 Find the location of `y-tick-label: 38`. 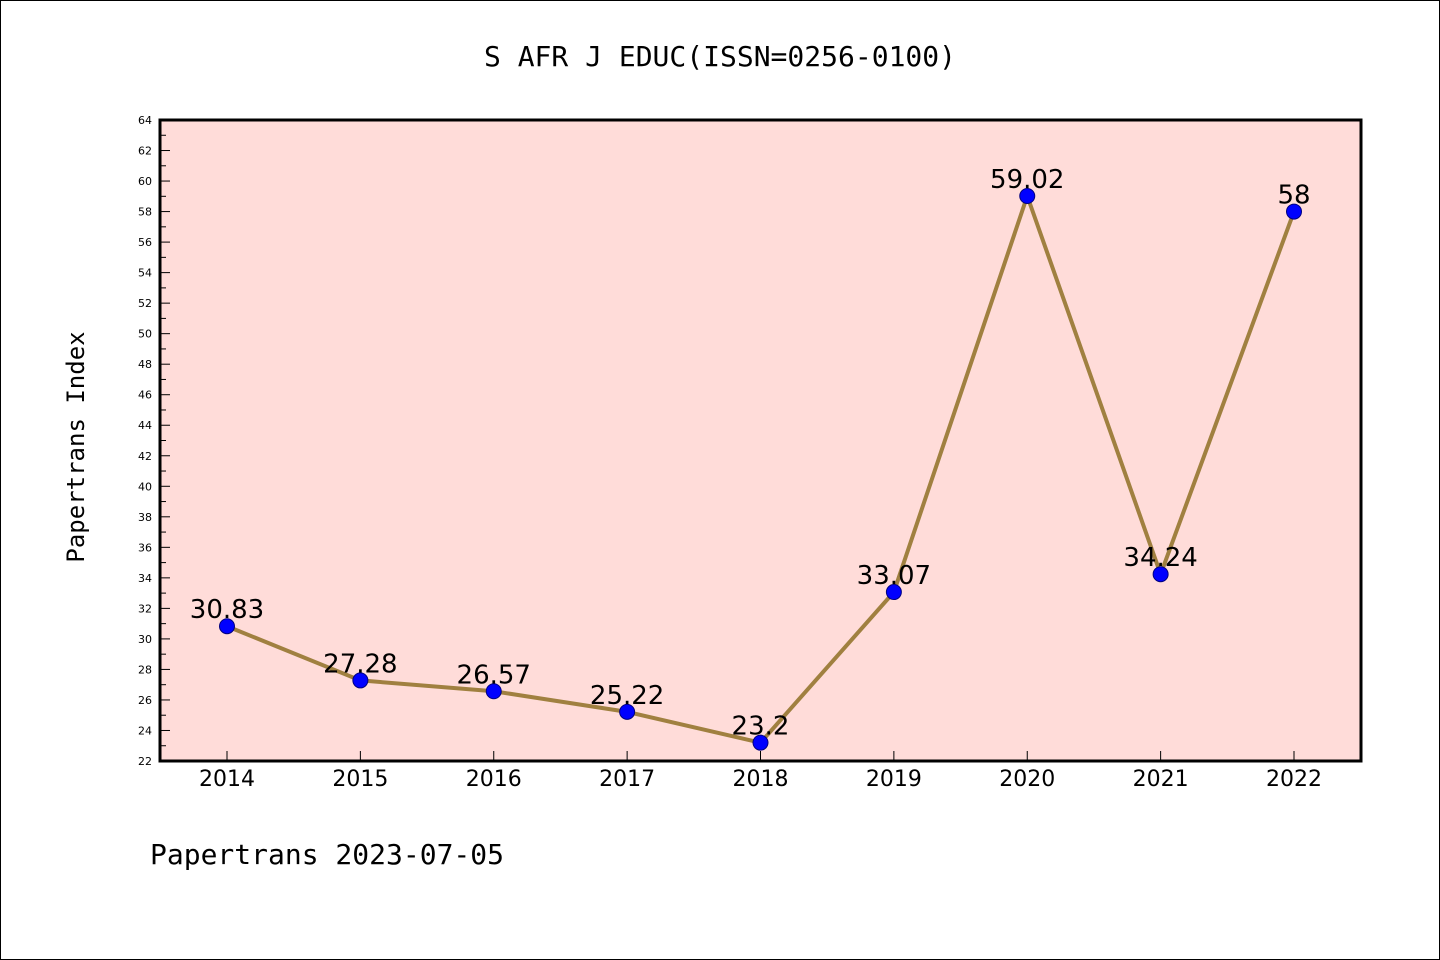

y-tick-label: 38 is located at coordinates (145, 517).